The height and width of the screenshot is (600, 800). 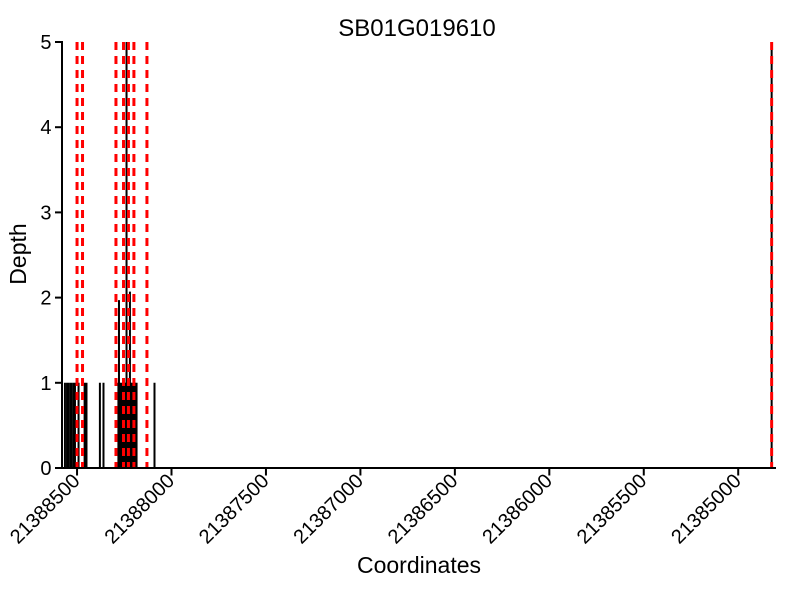 I want to click on y-axis: 0 1 2 3 4 5, so click(x=51, y=256).